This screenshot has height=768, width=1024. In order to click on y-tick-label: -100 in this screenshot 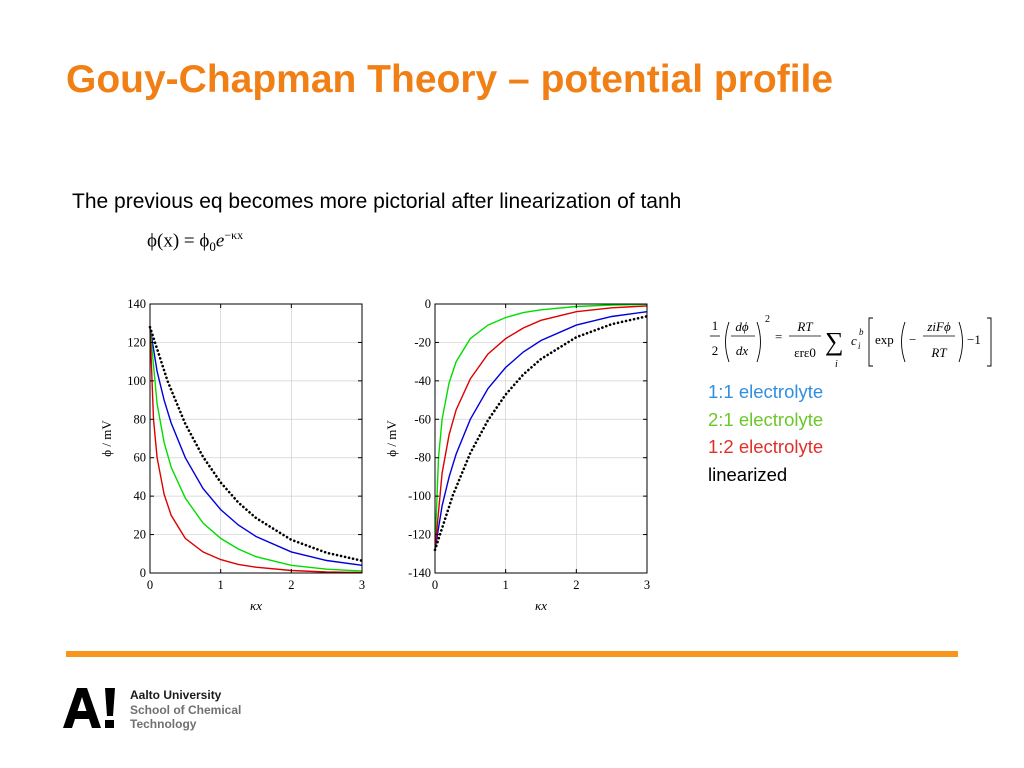, I will do `click(419, 496)`.